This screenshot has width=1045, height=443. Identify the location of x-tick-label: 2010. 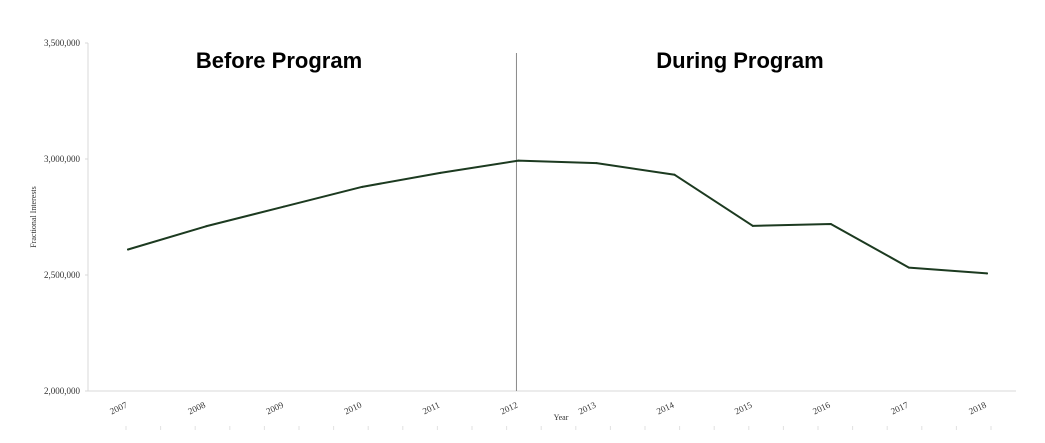
(353, 408).